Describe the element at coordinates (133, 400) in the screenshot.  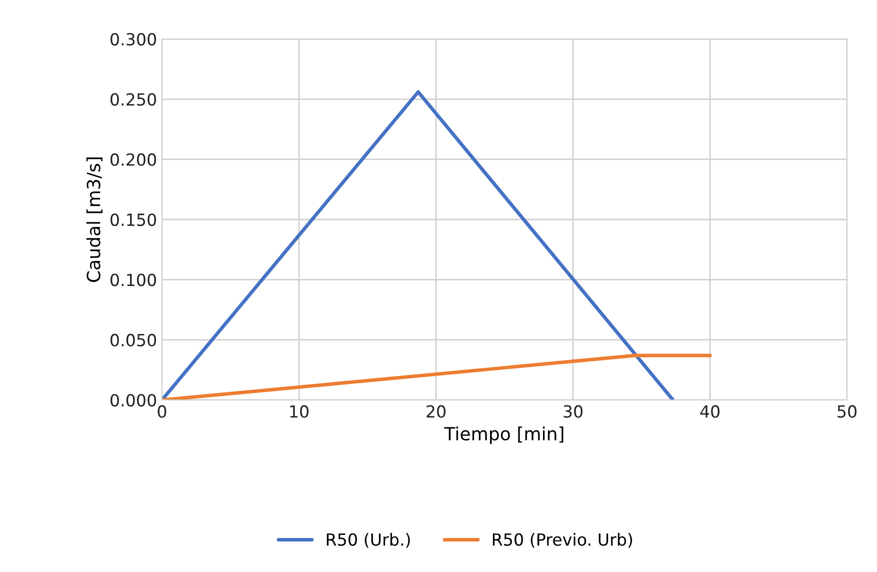
I see `y-tick-label: 0.000` at that location.